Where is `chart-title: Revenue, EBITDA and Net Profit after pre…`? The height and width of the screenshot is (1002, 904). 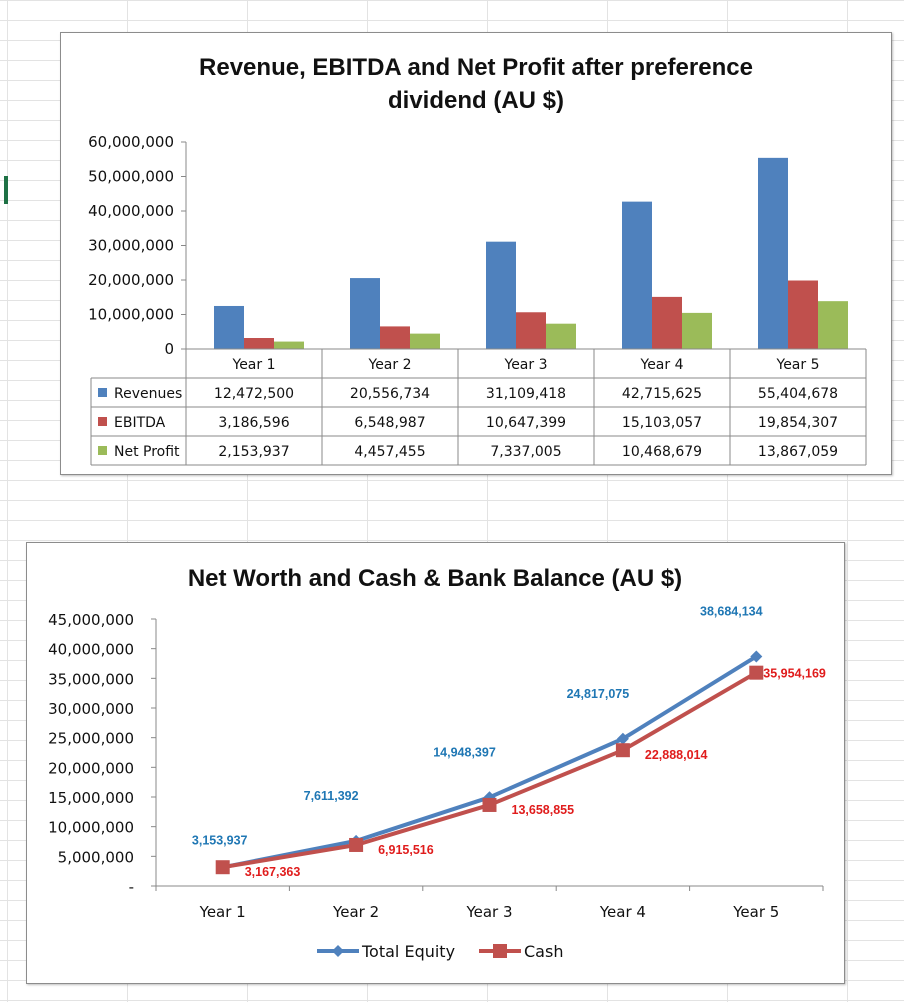 chart-title: Revenue, EBITDA and Net Profit after pre… is located at coordinates (476, 67).